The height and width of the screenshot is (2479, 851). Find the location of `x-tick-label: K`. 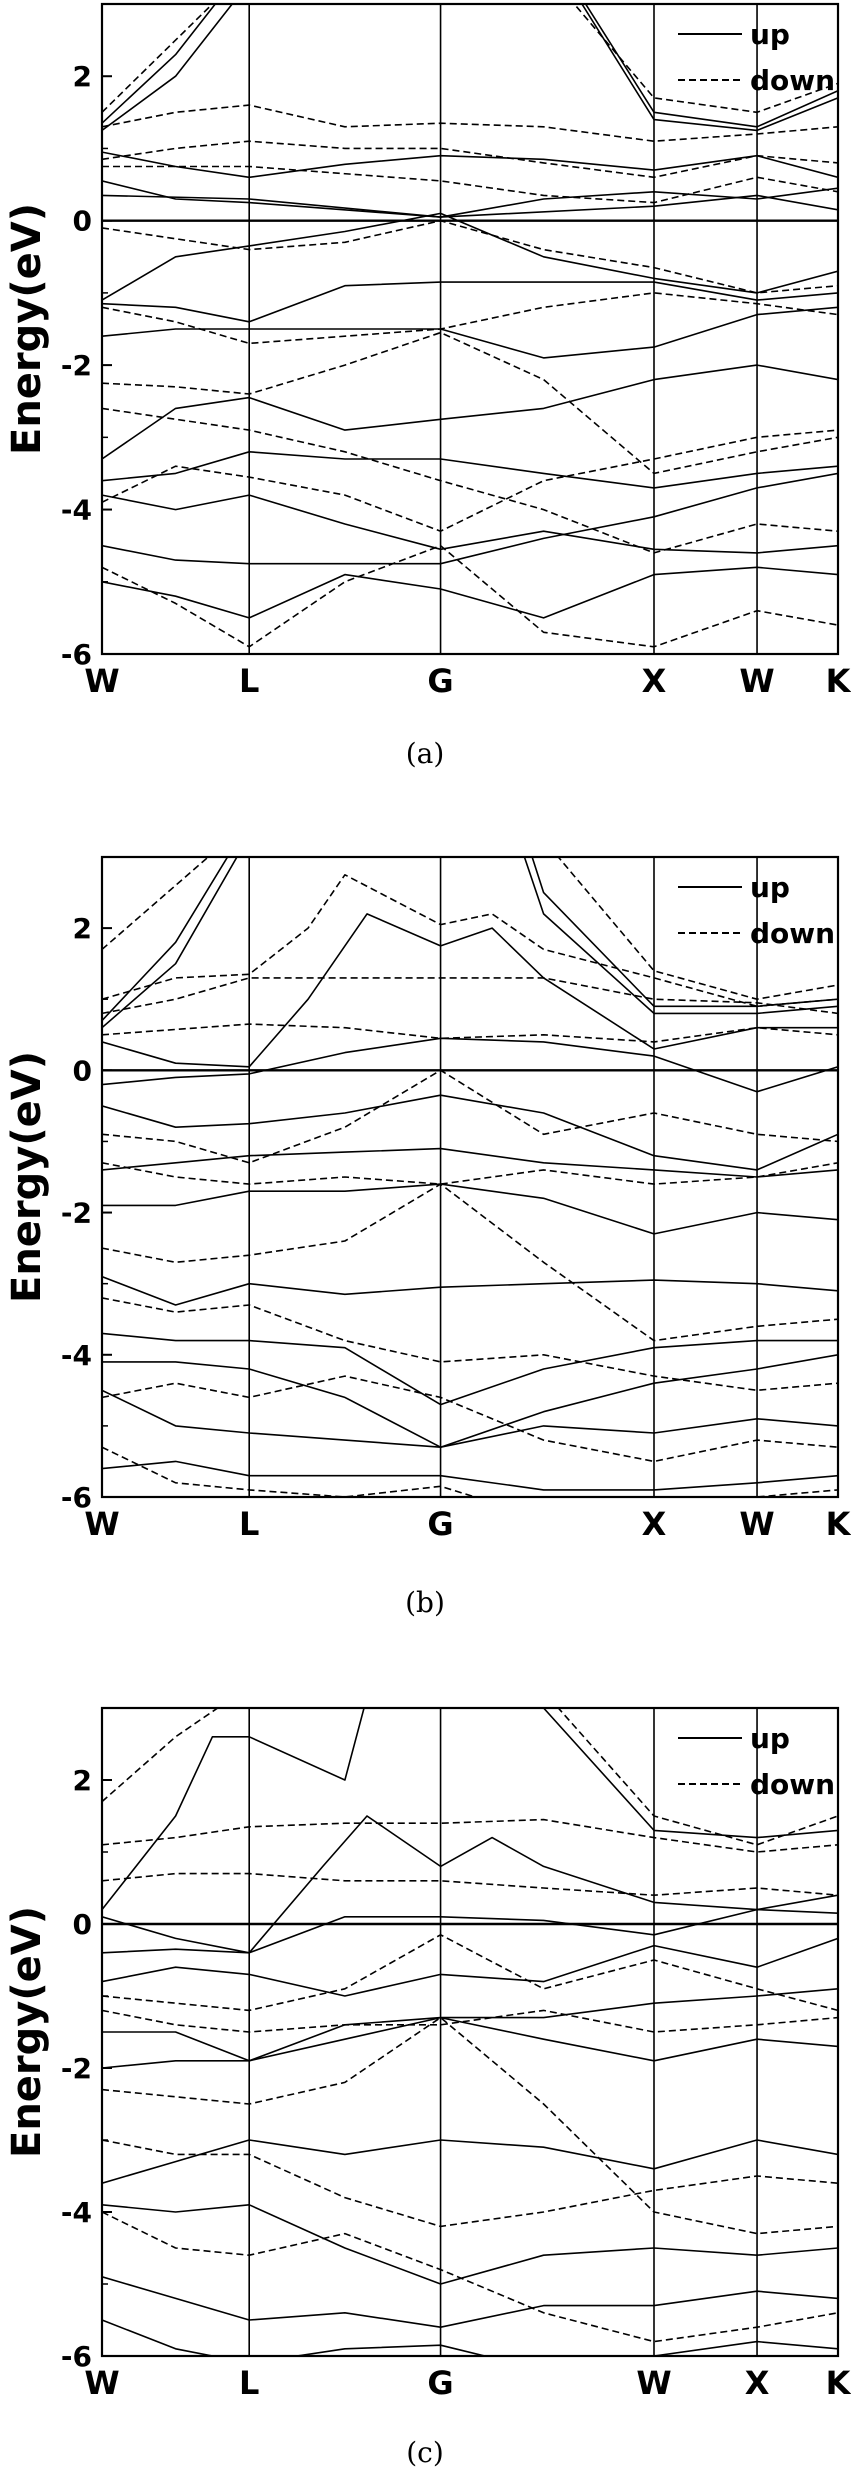

x-tick-label: K is located at coordinates (838, 1524).